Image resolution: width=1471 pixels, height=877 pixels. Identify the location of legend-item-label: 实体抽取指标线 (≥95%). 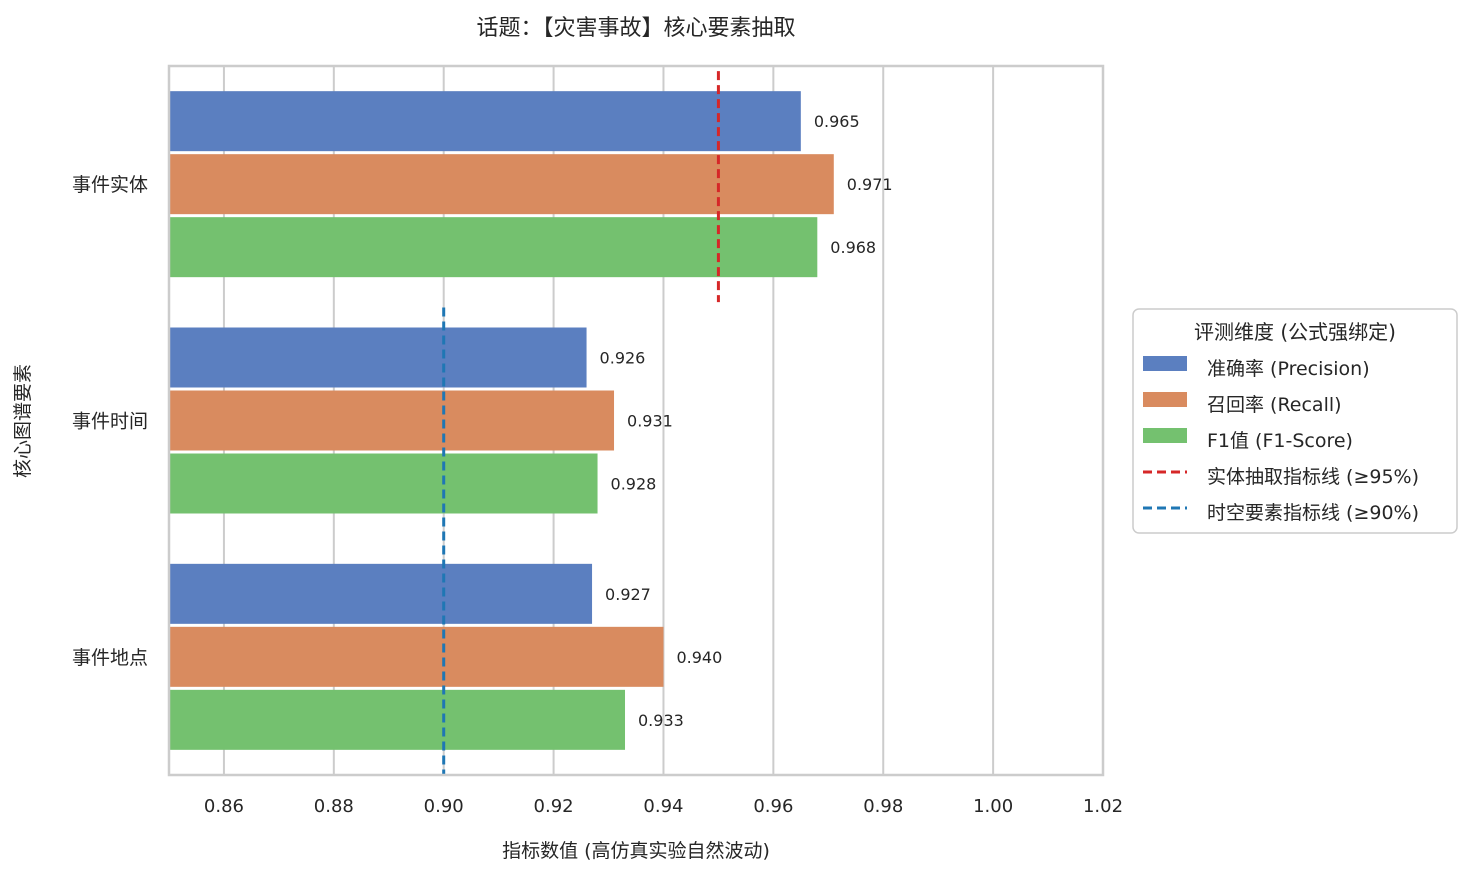
(1313, 477).